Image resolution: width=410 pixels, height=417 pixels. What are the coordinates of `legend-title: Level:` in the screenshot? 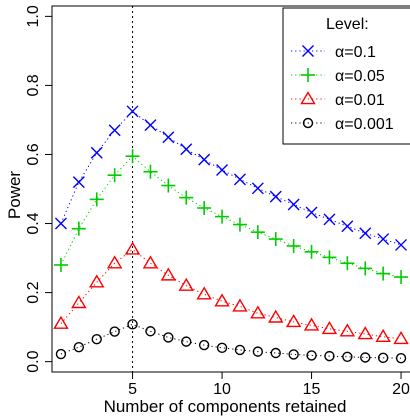 It's located at (347, 24).